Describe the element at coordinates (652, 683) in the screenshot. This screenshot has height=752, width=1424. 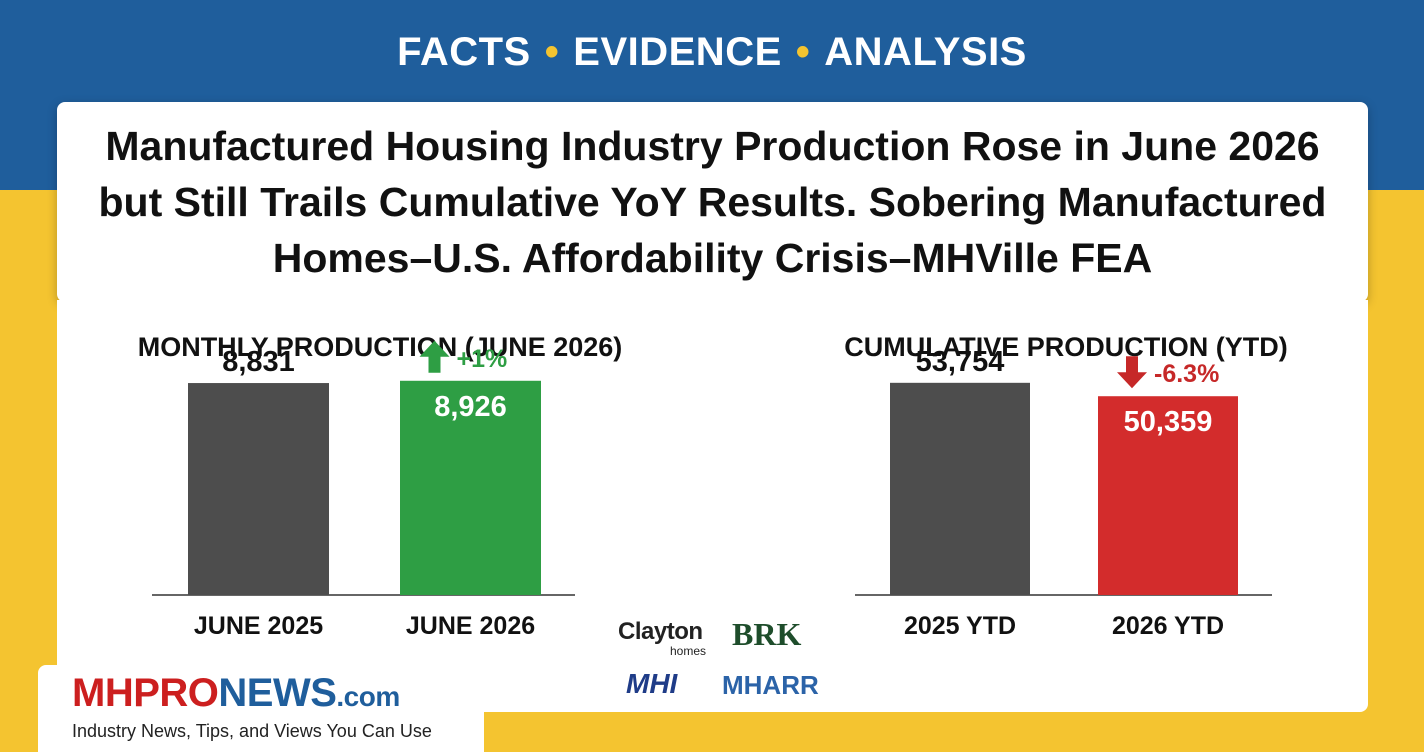
I see `mhi-logo: MHI` at that location.